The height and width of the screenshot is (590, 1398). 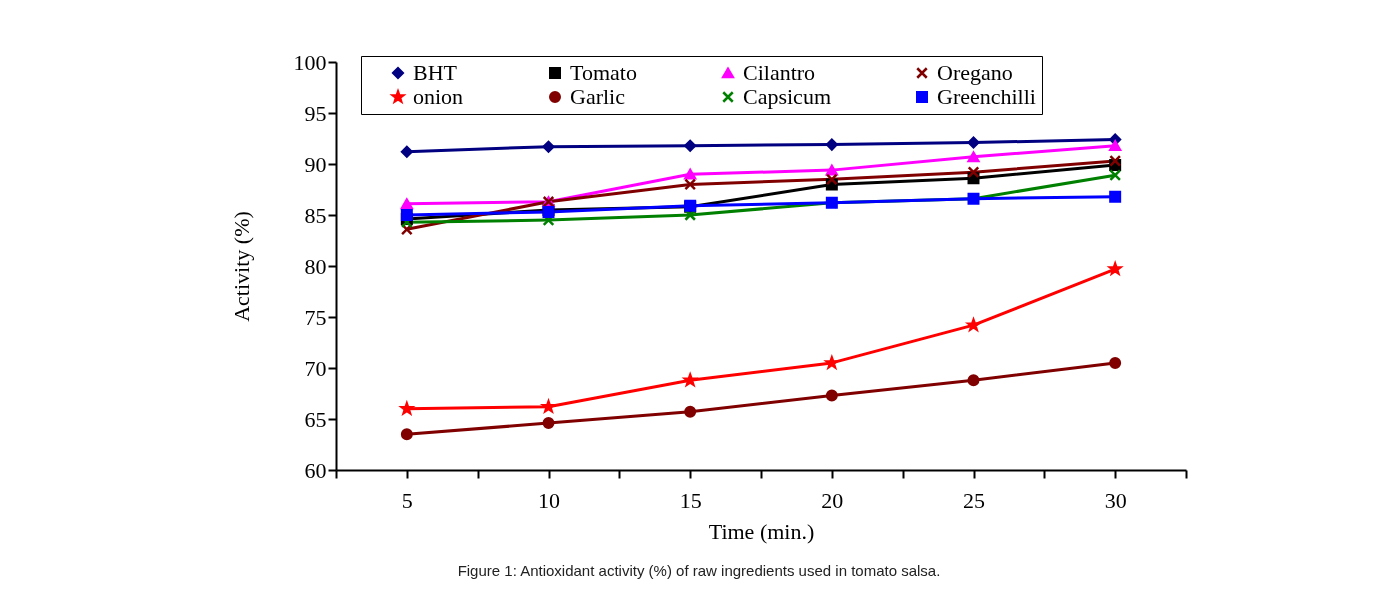 I want to click on legend-label: Cilantro, so click(x=779, y=72).